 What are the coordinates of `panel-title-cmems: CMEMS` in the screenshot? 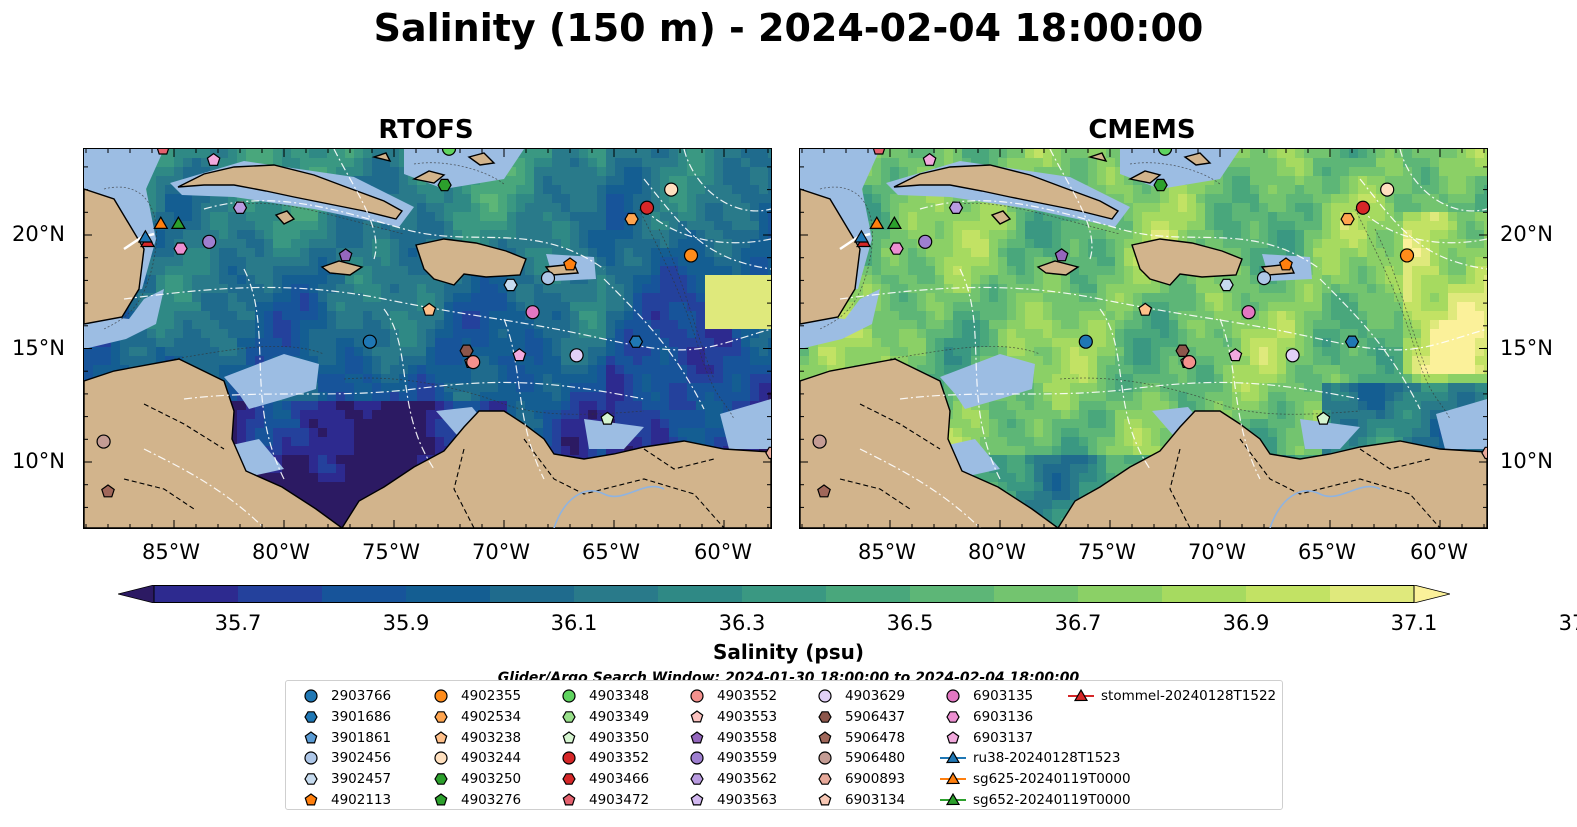 It's located at (1142, 130).